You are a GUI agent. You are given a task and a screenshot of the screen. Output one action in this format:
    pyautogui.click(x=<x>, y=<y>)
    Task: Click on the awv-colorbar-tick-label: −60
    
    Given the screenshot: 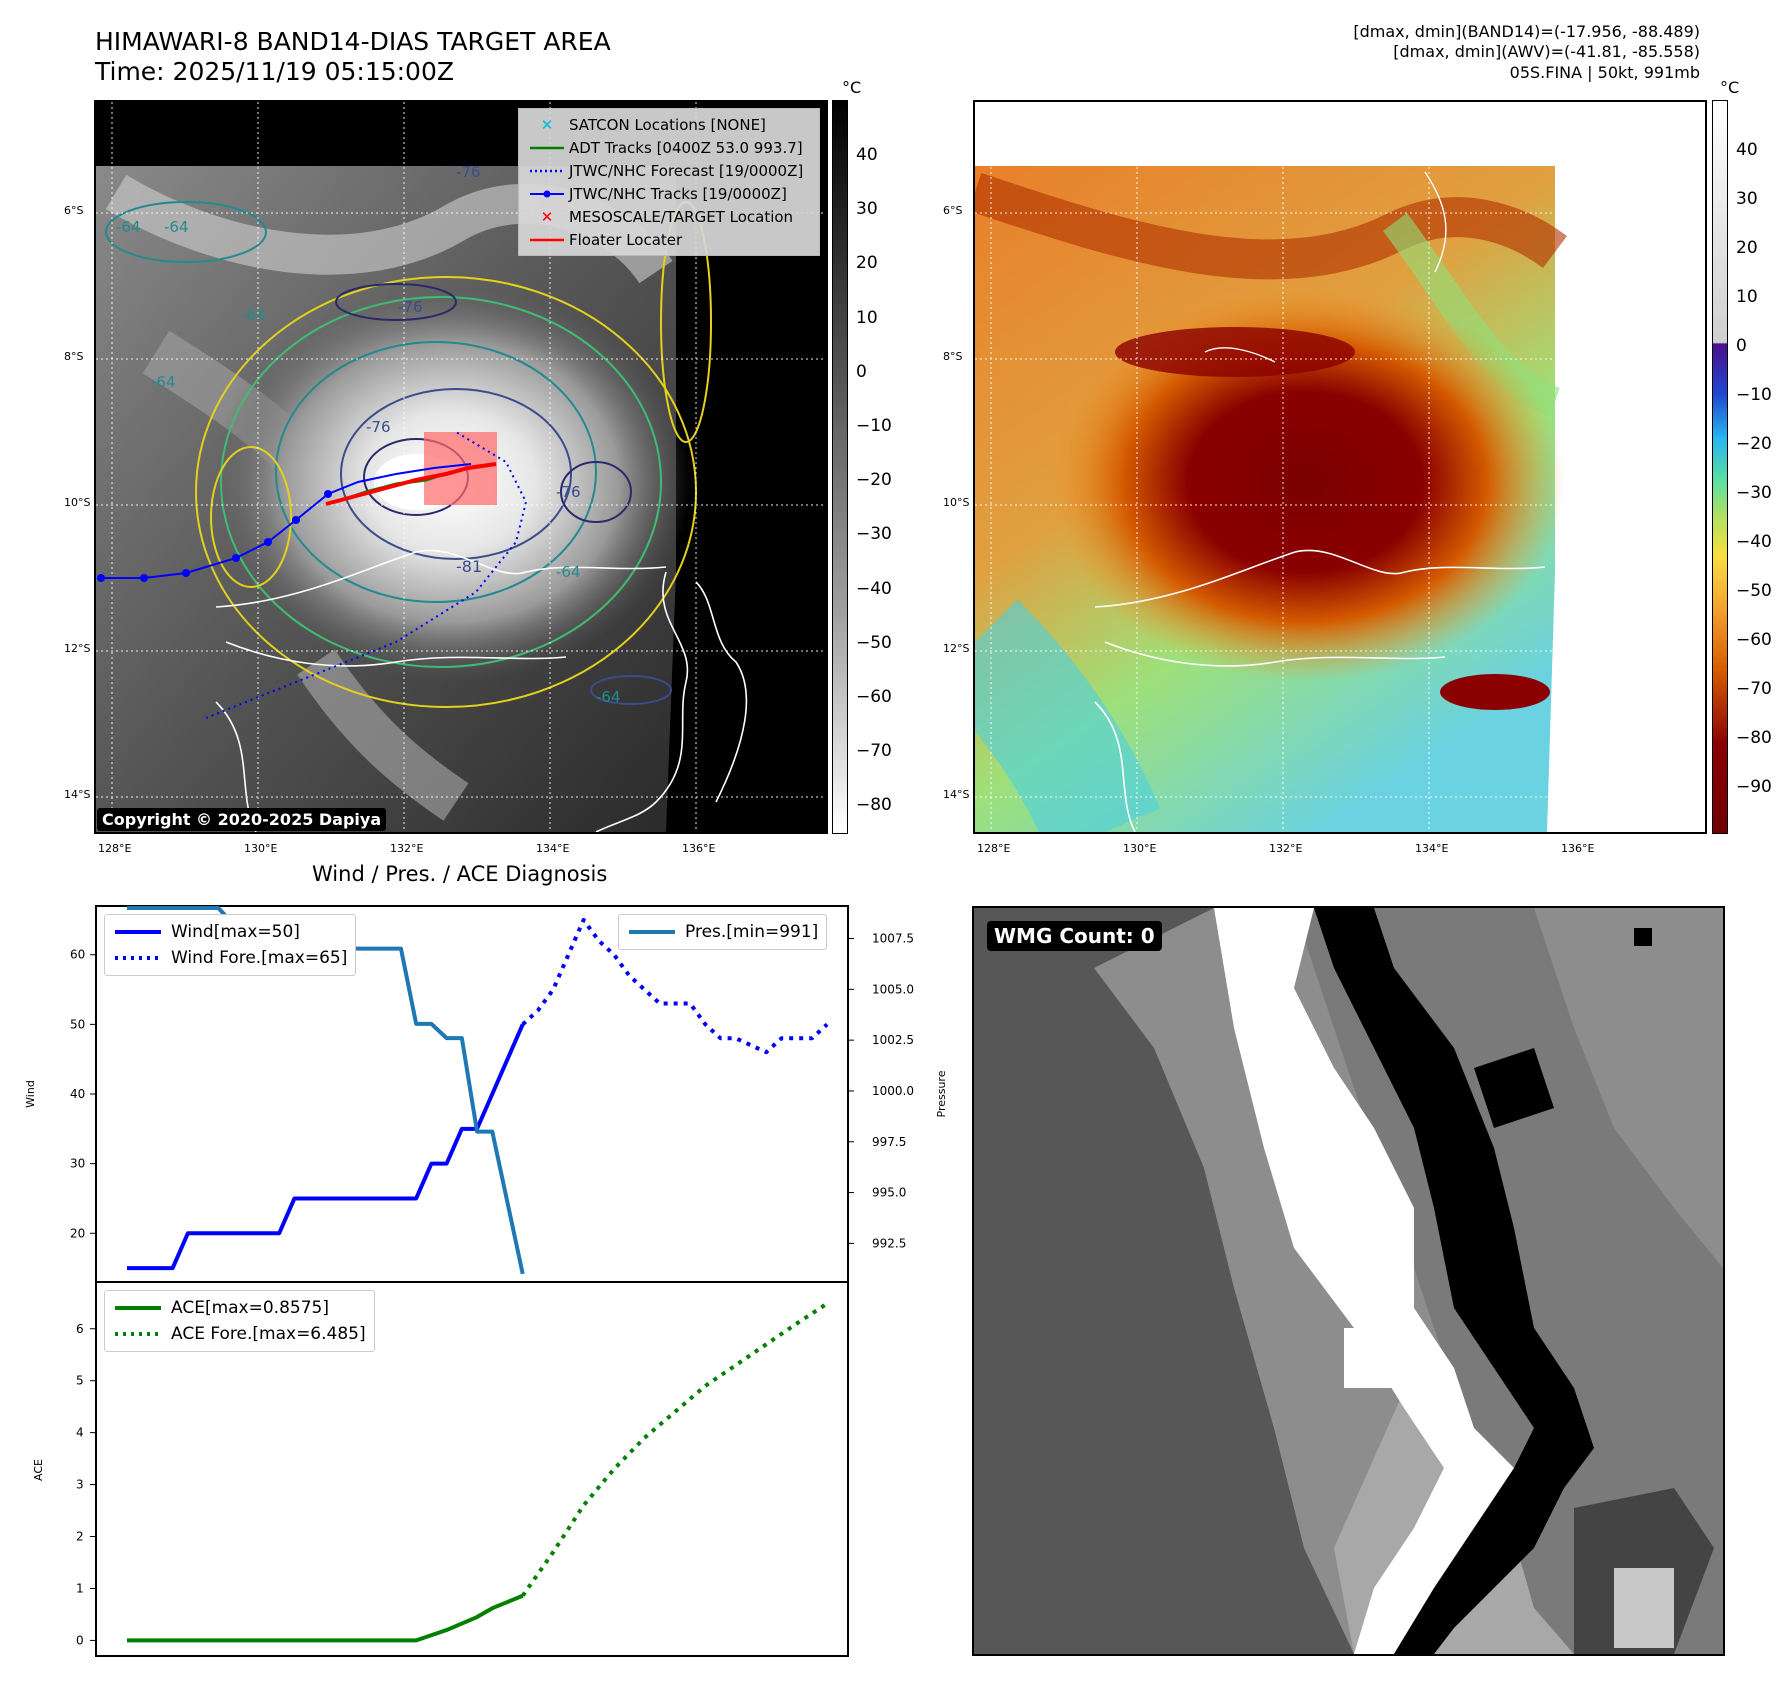 What is the action you would take?
    pyautogui.click(x=1754, y=640)
    